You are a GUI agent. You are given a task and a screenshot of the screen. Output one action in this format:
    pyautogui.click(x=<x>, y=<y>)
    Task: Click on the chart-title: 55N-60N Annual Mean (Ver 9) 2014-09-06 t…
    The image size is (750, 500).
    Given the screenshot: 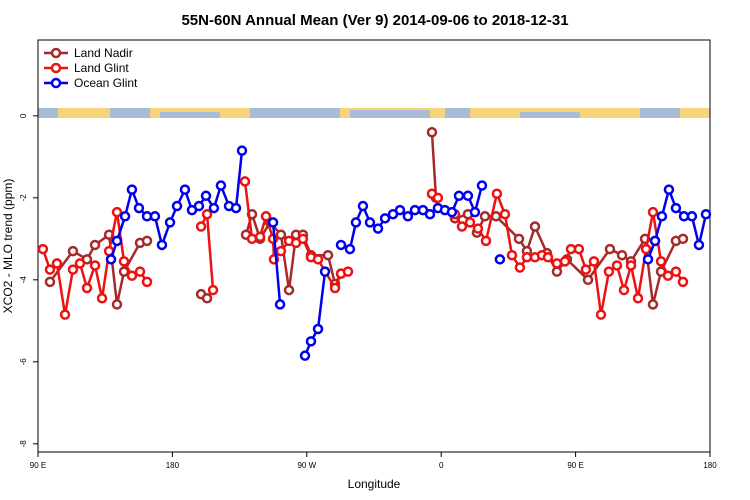 What is the action you would take?
    pyautogui.click(x=374, y=20)
    